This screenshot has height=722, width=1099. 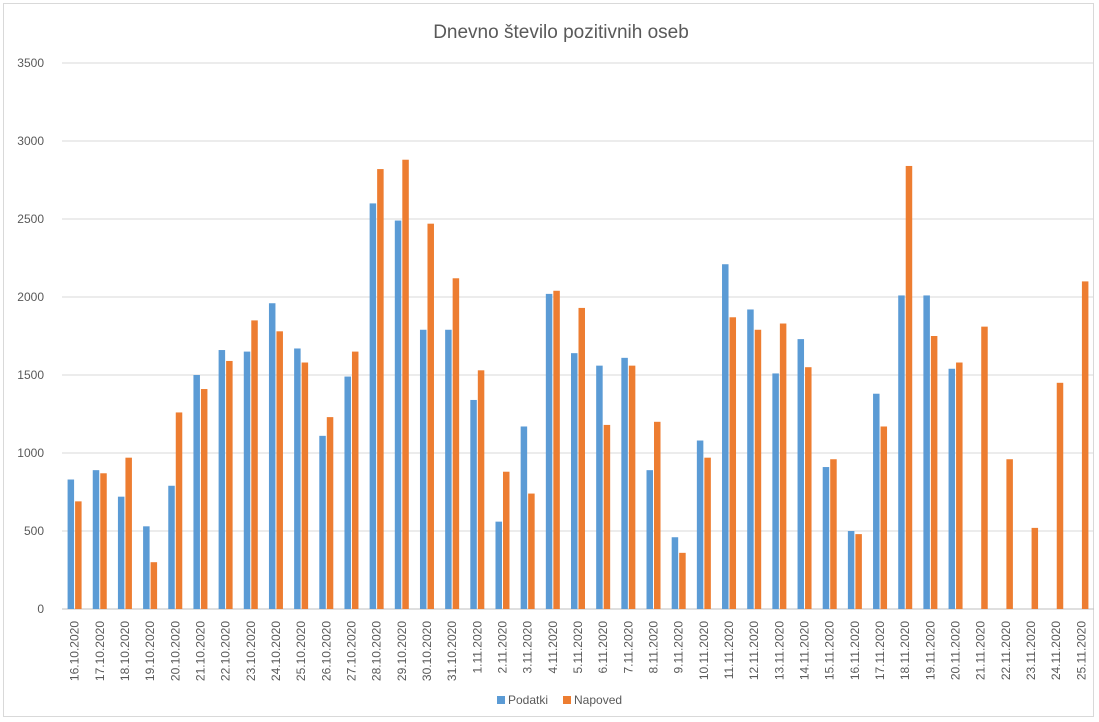 I want to click on legend: Podatki Napoved, so click(x=559, y=700).